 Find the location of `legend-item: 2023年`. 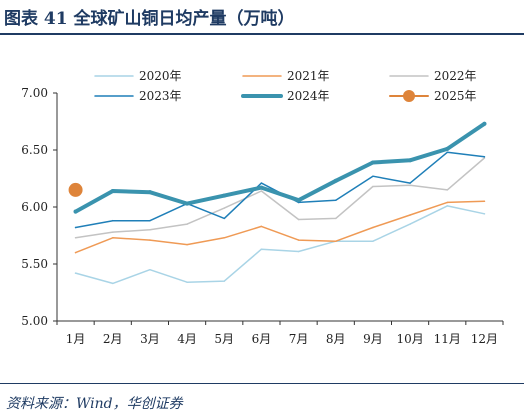

legend-item: 2023年 is located at coordinates (138, 96).